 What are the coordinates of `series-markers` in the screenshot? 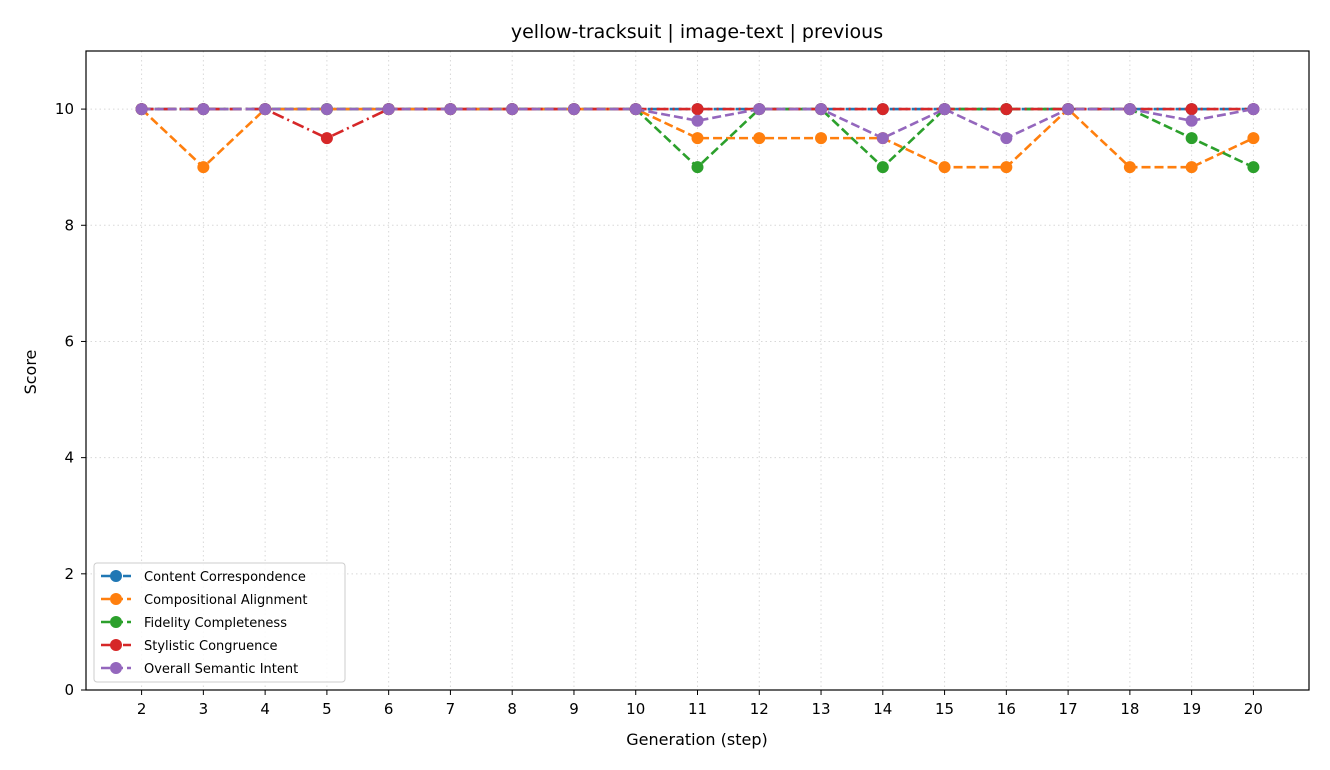 It's located at (697, 138).